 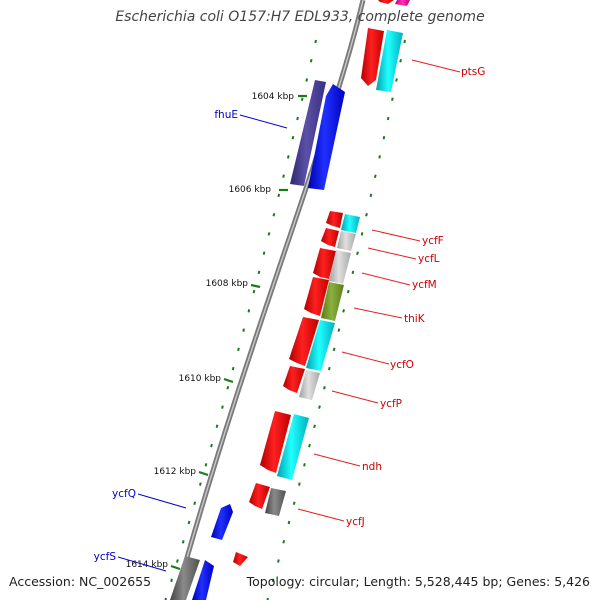 I want to click on ycfJ-feature, so click(x=259, y=496).